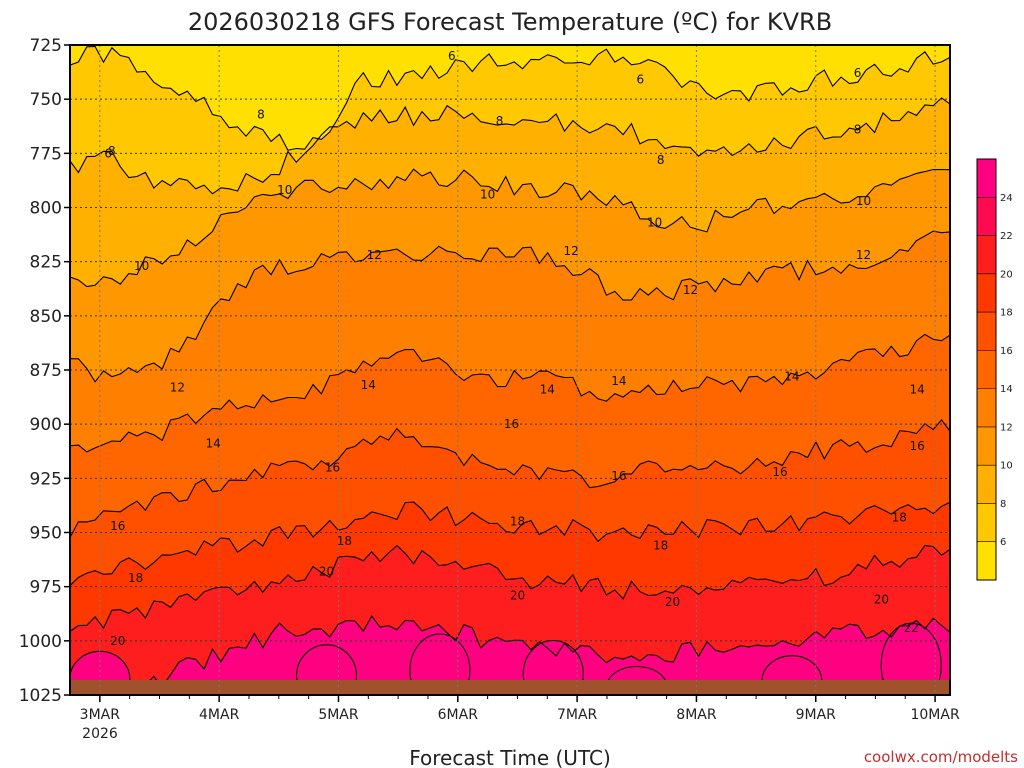  Describe the element at coordinates (46, 534) in the screenshot. I see `y-tick-label: 950` at that location.